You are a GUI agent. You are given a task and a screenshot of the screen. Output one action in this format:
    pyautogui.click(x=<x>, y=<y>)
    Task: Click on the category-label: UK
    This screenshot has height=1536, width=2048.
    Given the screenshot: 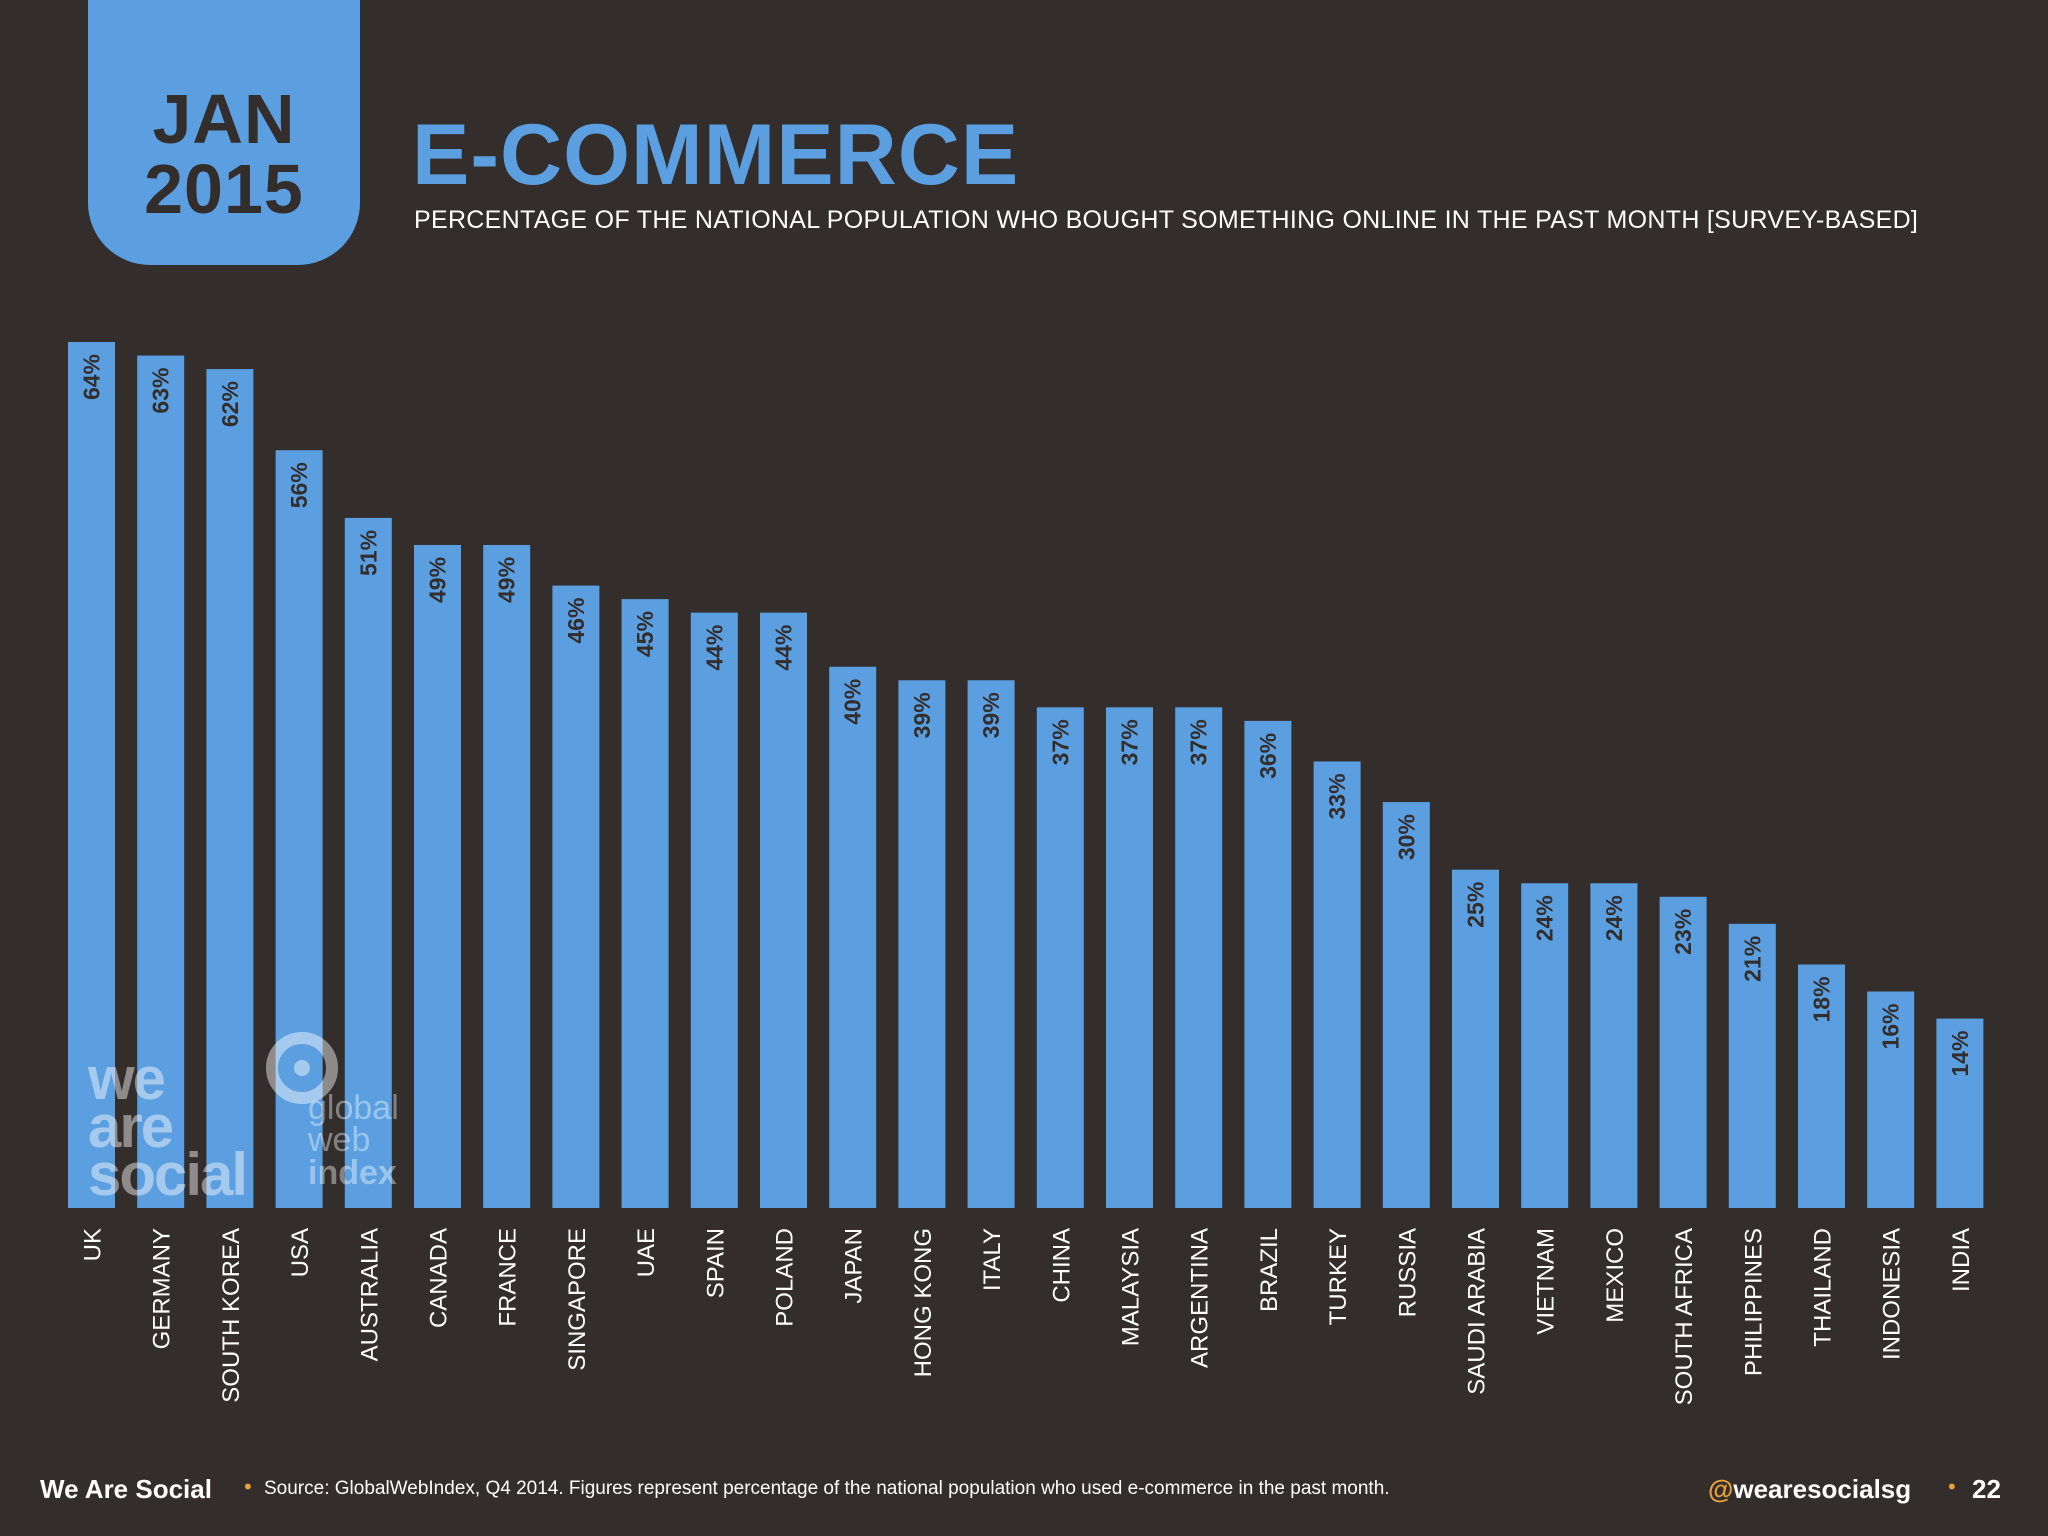 What is the action you would take?
    pyautogui.click(x=93, y=1244)
    